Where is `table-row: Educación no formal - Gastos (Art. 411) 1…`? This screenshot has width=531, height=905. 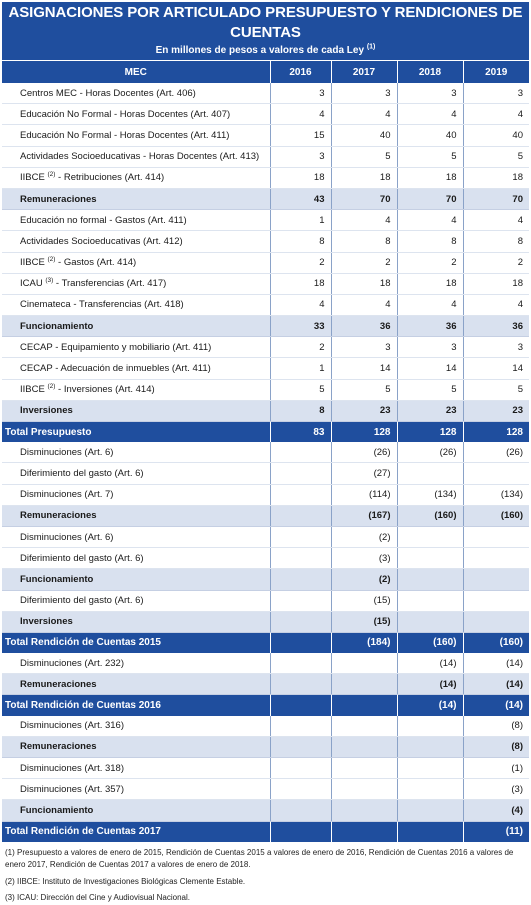 table-row: Educación no formal - Gastos (Art. 411) 1… is located at coordinates (265, 220).